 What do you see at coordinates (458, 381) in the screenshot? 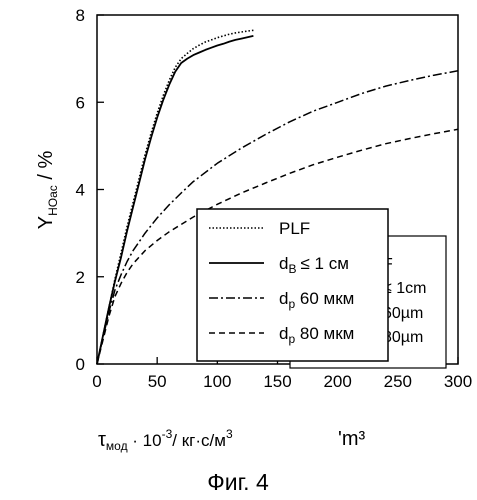
I see `x-tick-label-300: 300` at bounding box center [458, 381].